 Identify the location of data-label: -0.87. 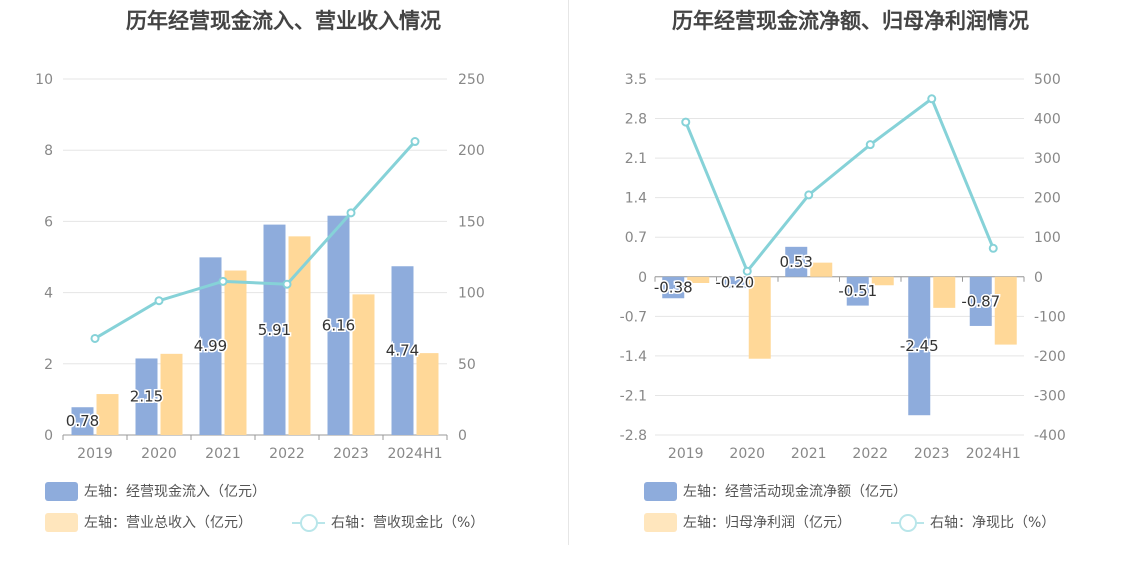
(980, 301).